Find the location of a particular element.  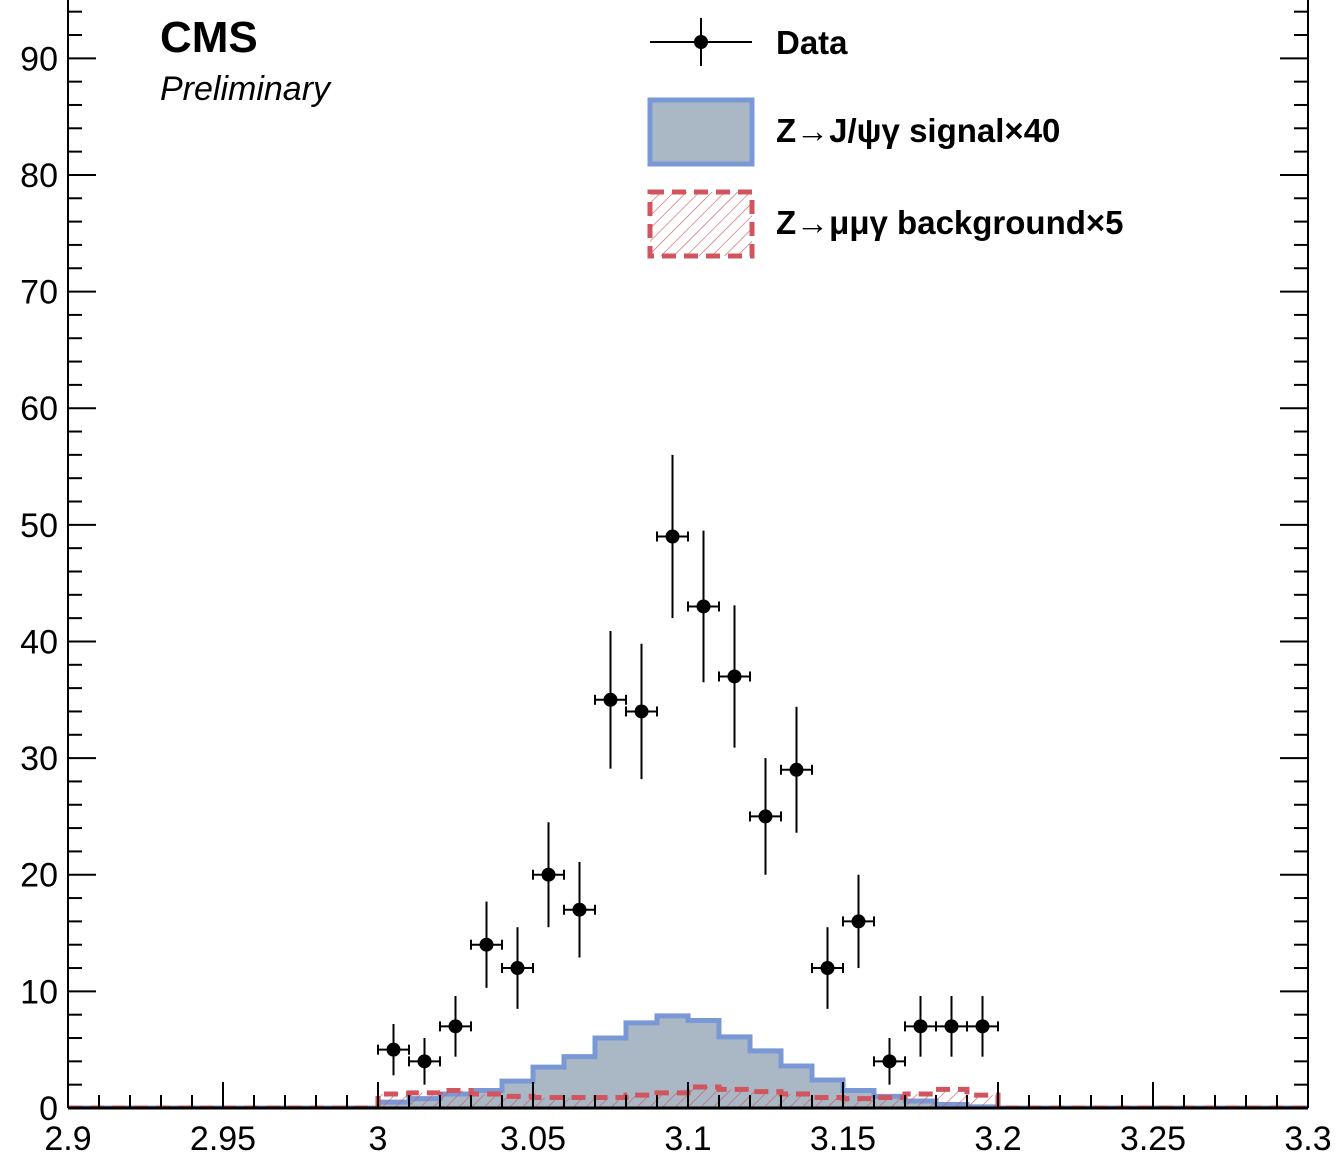

background-outline is located at coordinates (688, 1096).